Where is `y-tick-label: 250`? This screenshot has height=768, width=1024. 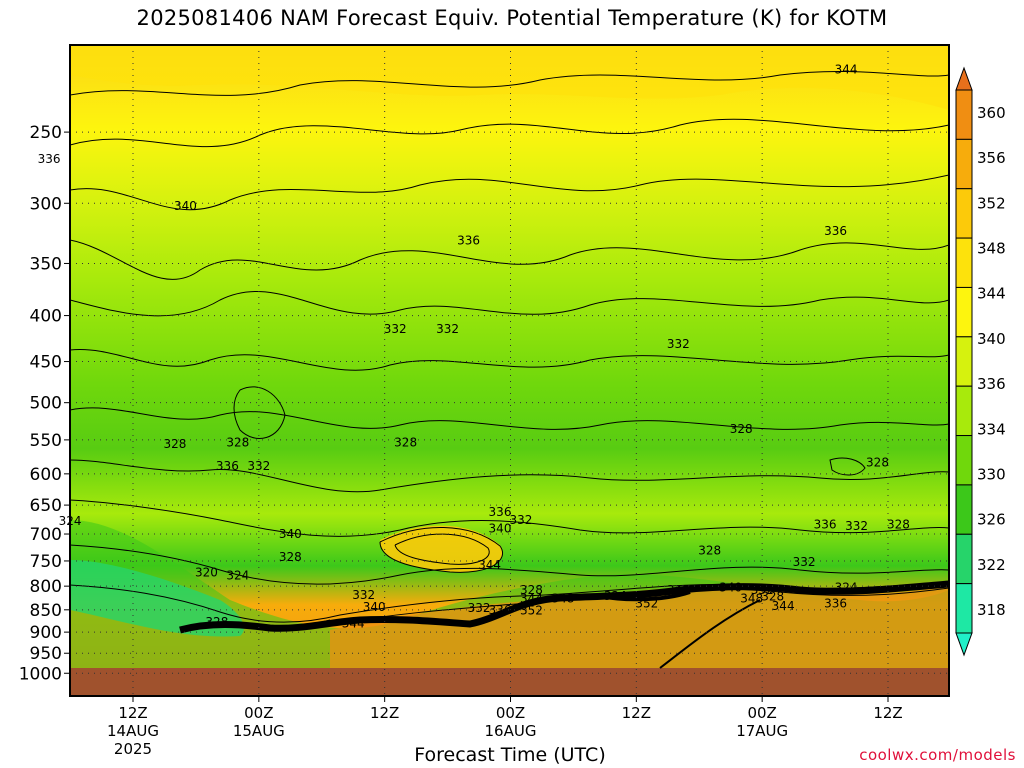 y-tick-label: 250 is located at coordinates (46, 133).